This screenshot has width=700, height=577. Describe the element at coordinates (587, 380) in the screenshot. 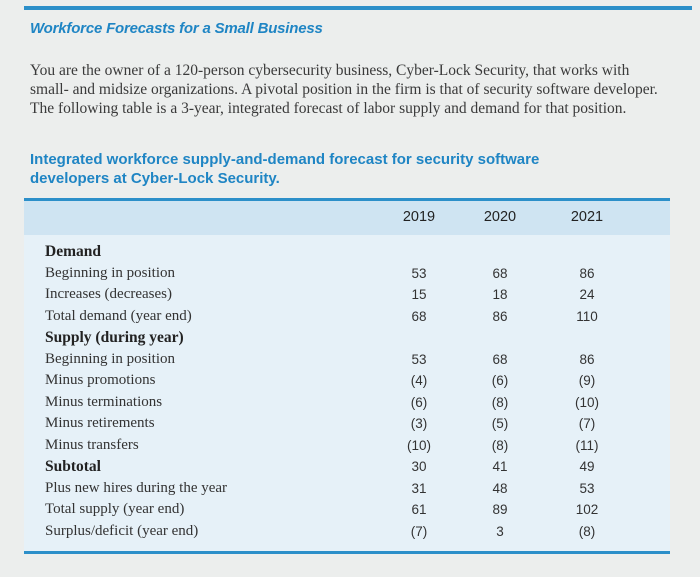

I see `value-2021: (9)` at that location.